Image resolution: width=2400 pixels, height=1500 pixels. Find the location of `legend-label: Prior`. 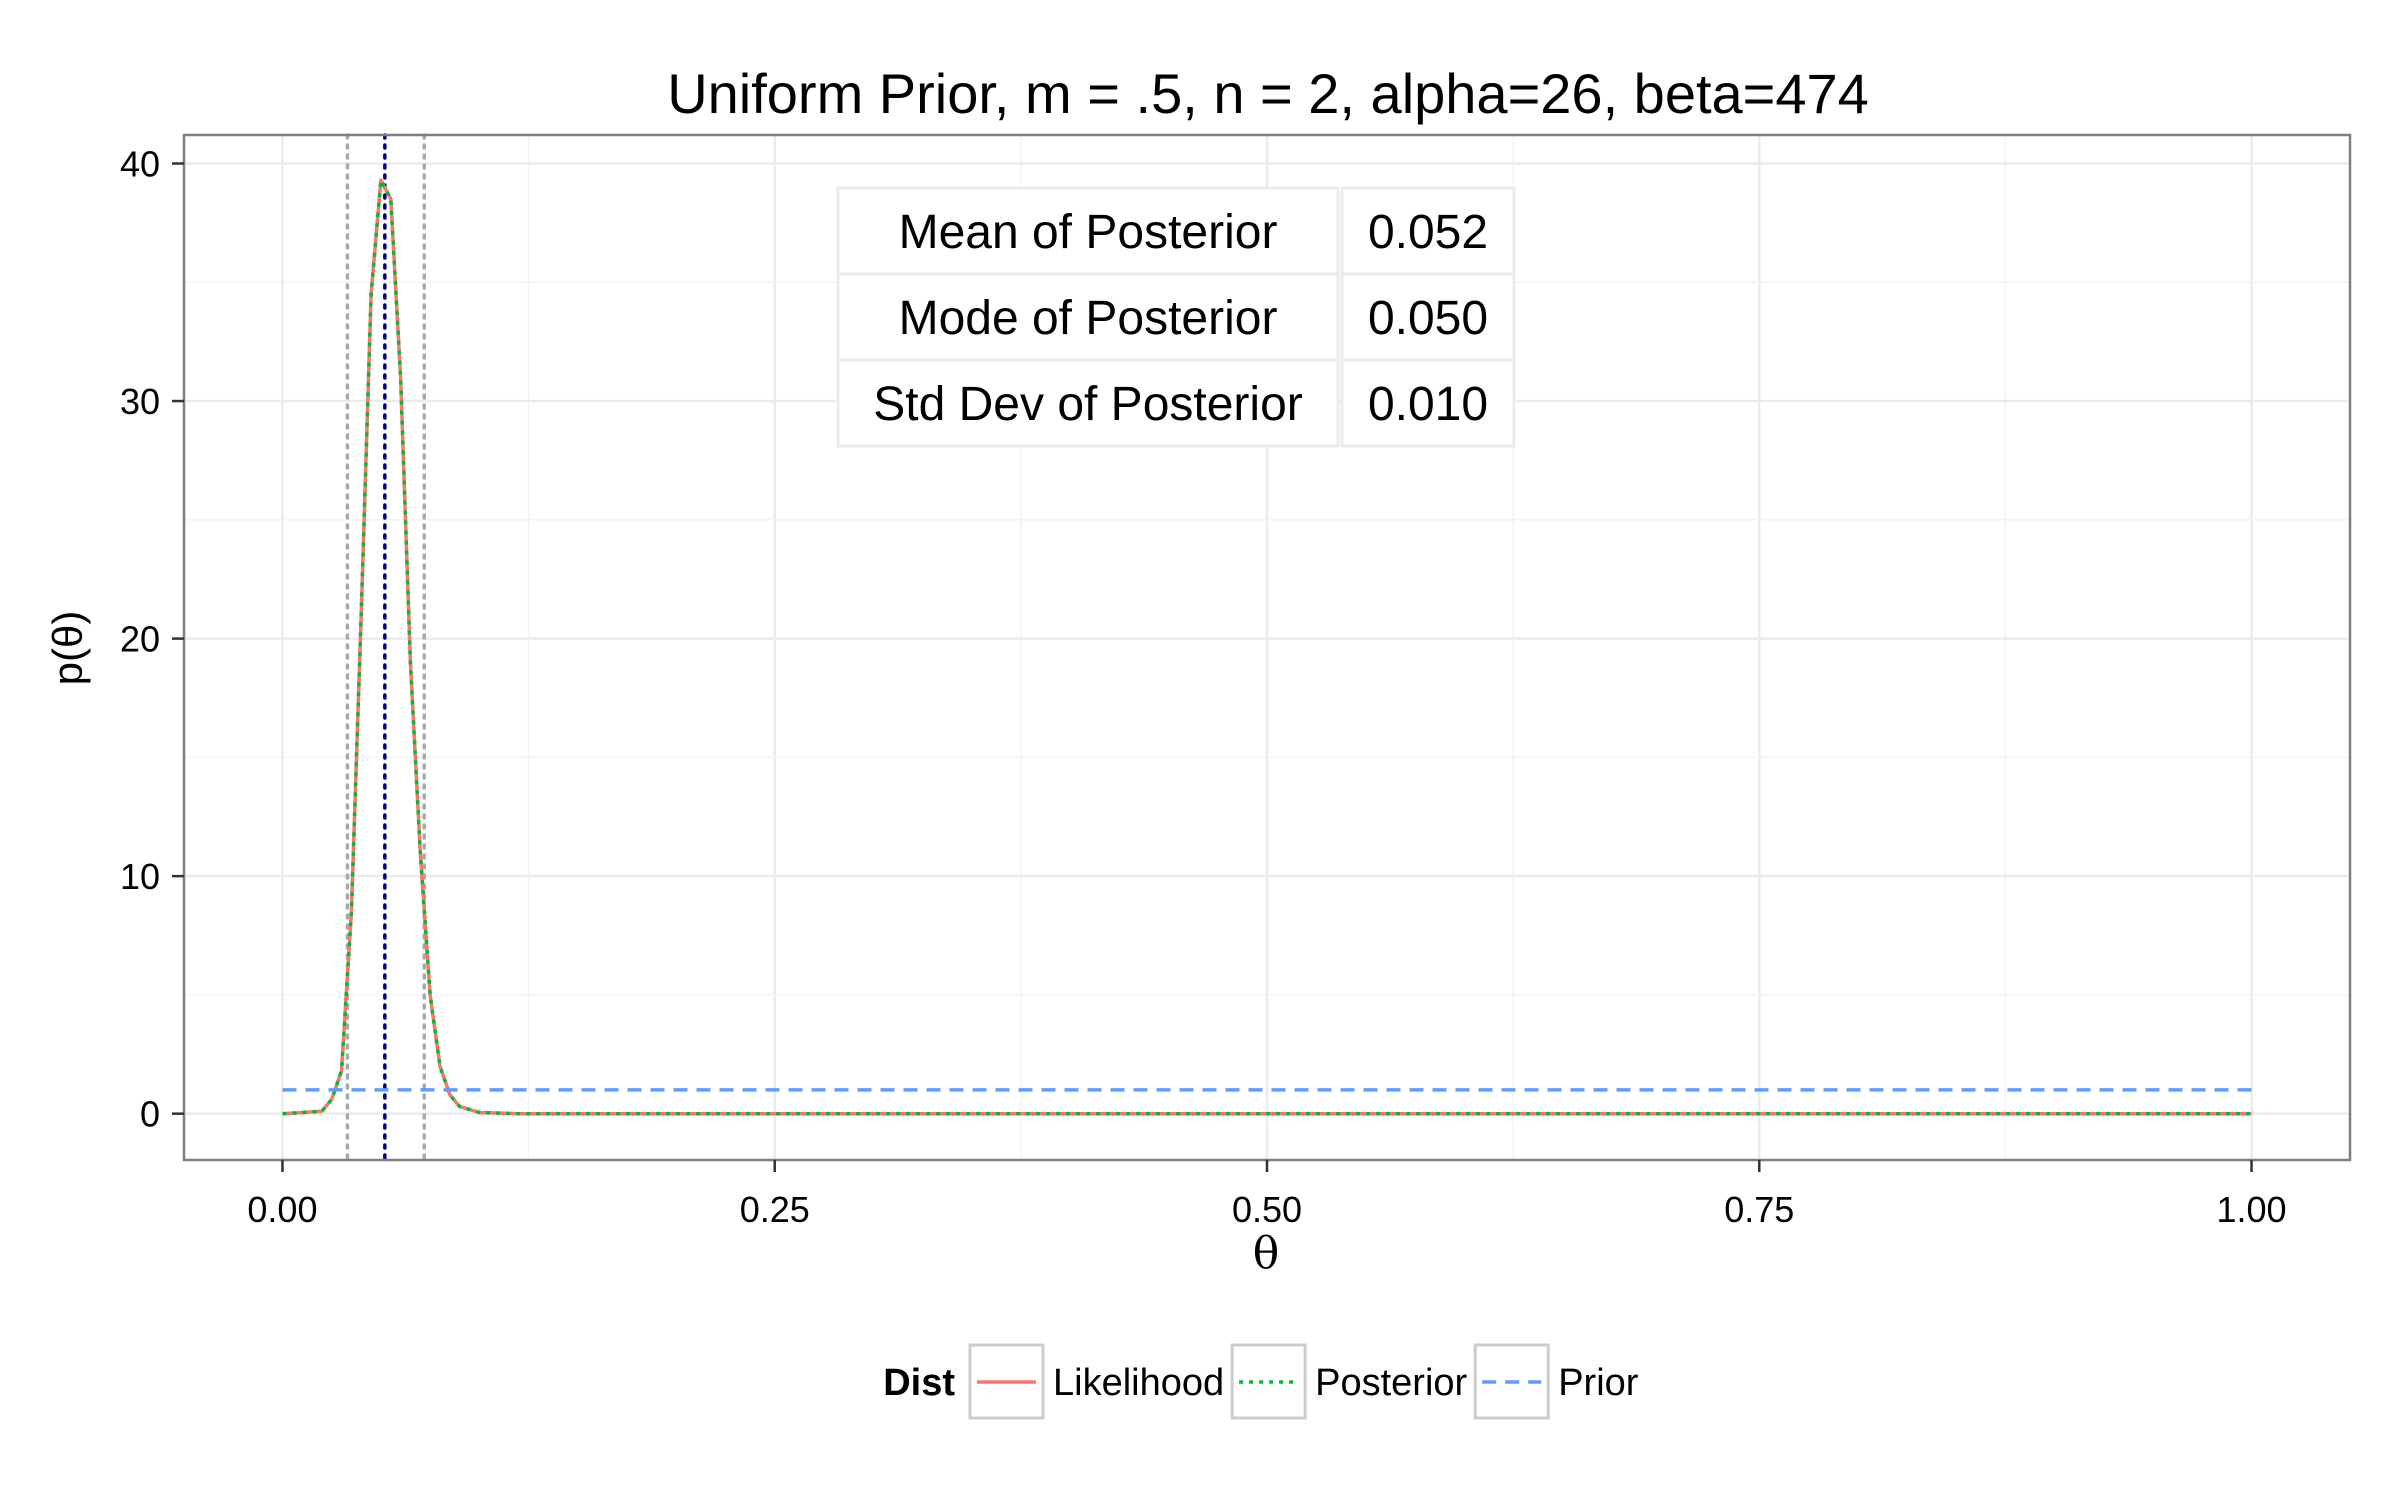

legend-label: Prior is located at coordinates (1598, 1383).